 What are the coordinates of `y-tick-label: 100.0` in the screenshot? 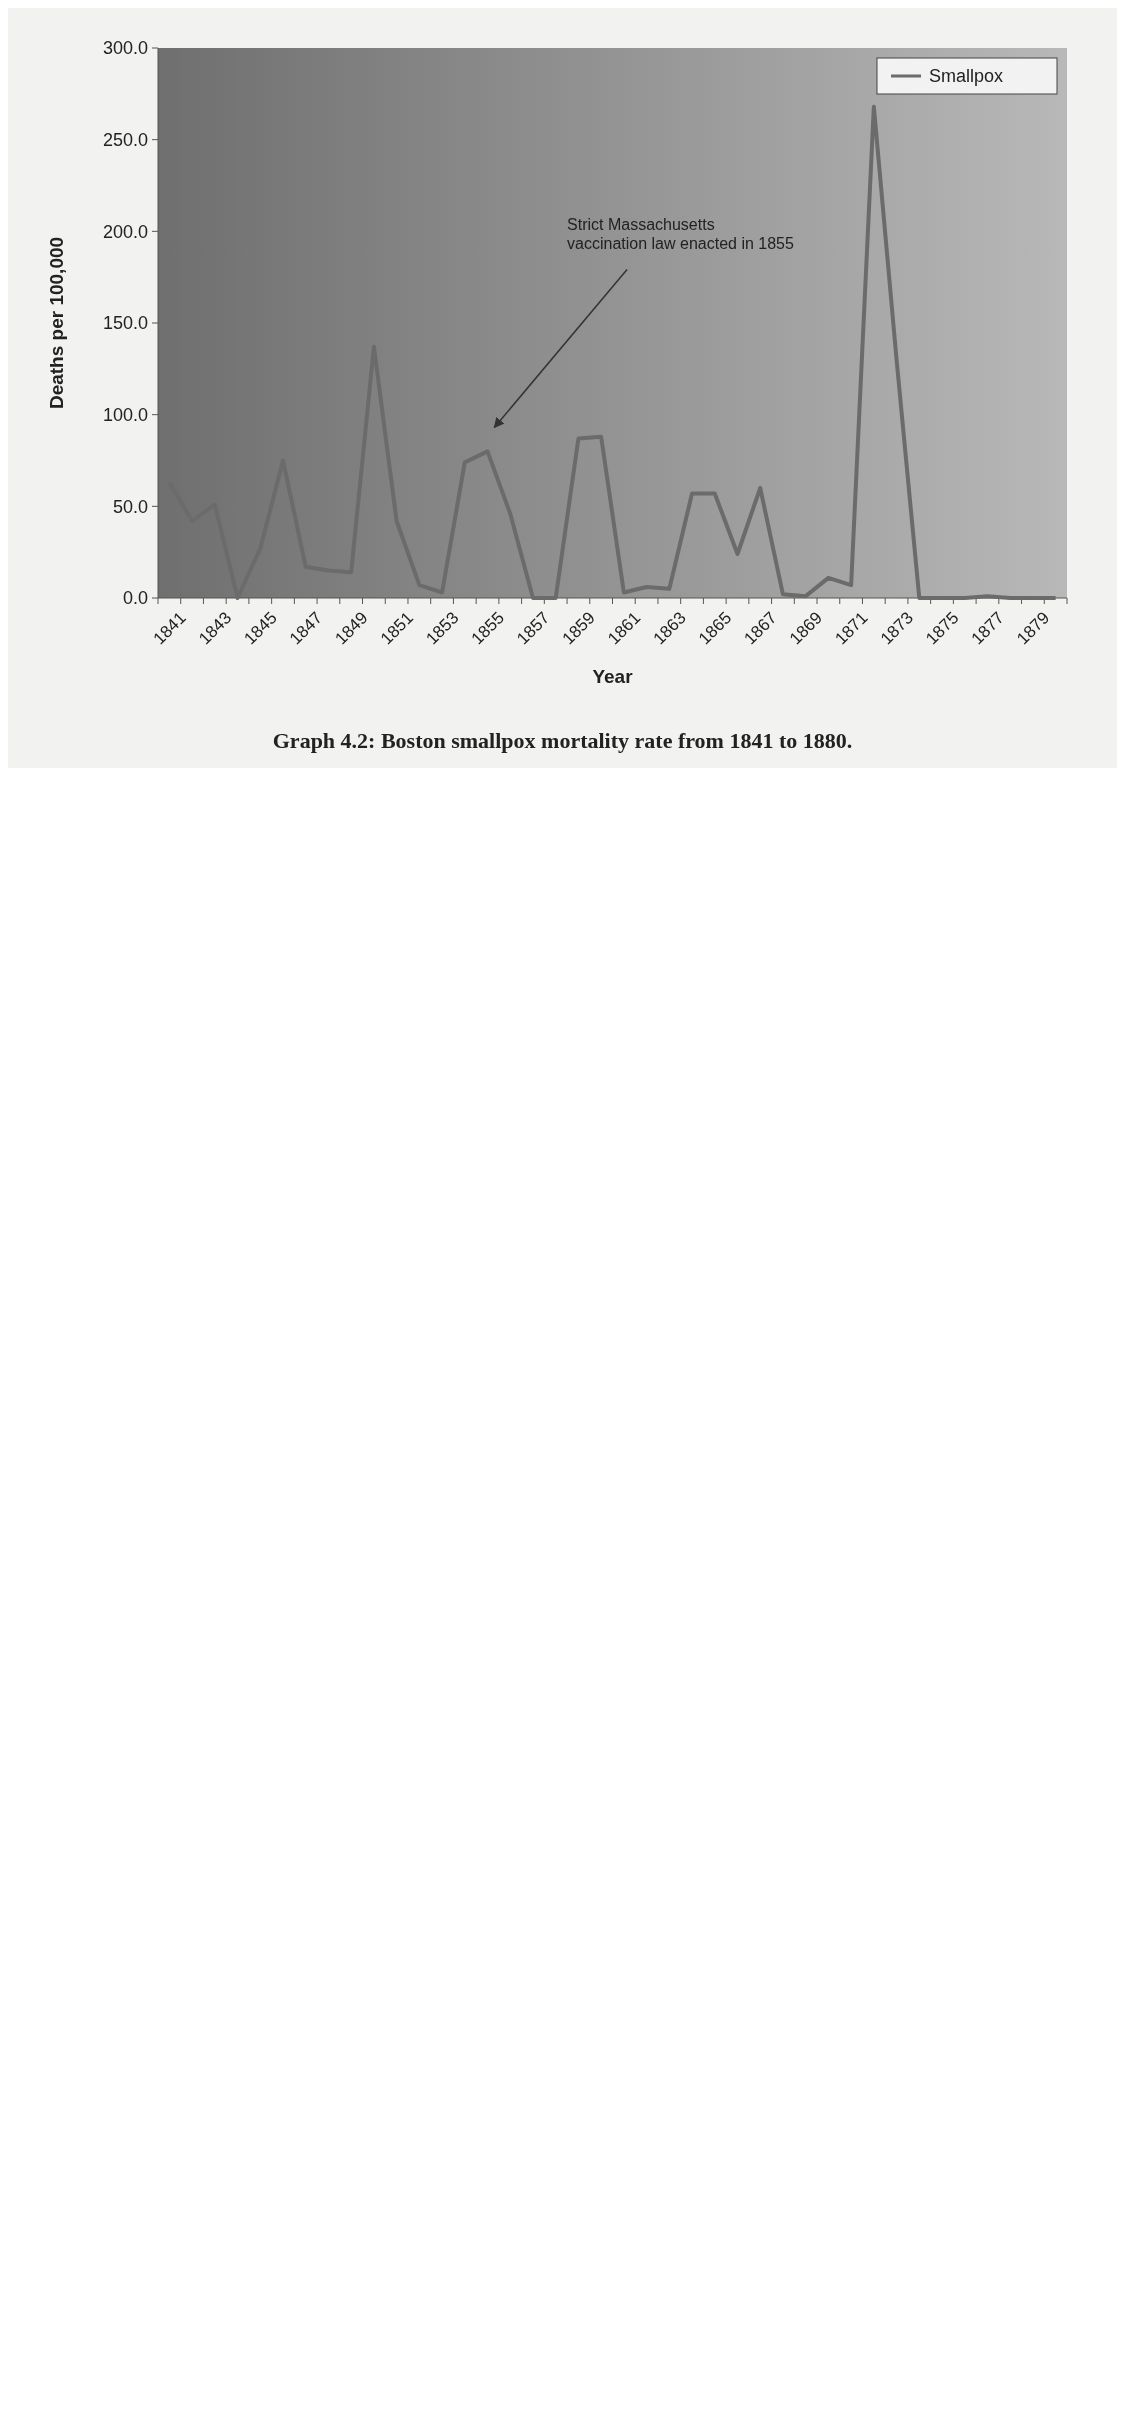 It's located at (125, 414).